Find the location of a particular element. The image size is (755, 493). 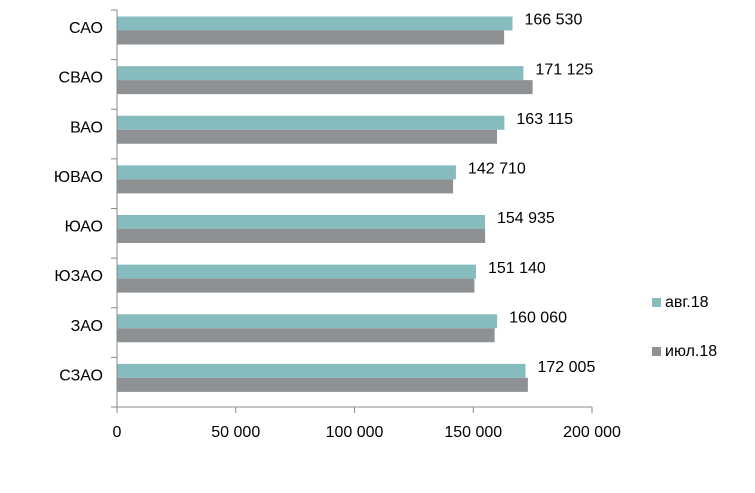

data-label-aug-2: 163 115 is located at coordinates (544, 119).